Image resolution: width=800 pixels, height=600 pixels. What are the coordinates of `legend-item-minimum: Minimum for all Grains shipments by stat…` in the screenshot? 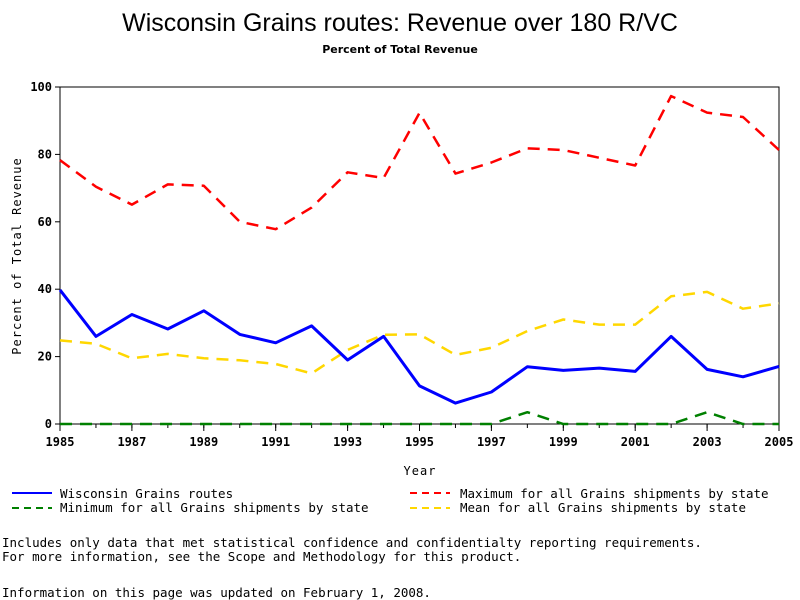 It's located at (190, 507).